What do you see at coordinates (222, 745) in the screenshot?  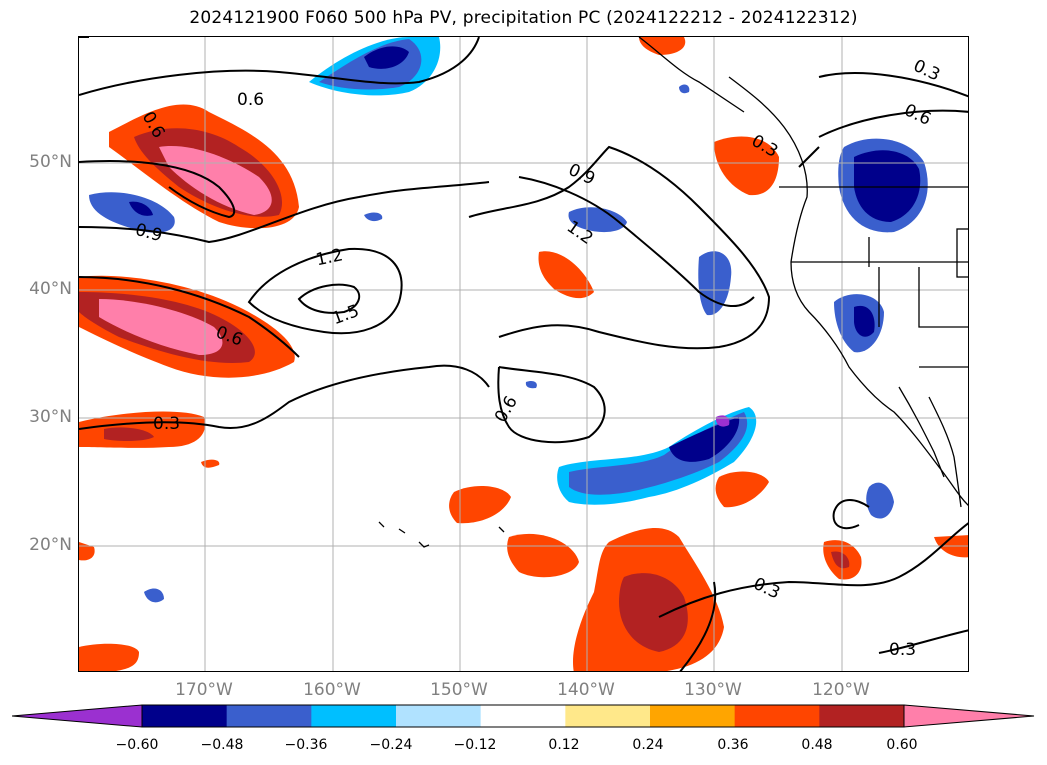 I see `colorbar-tick: −0.48` at bounding box center [222, 745].